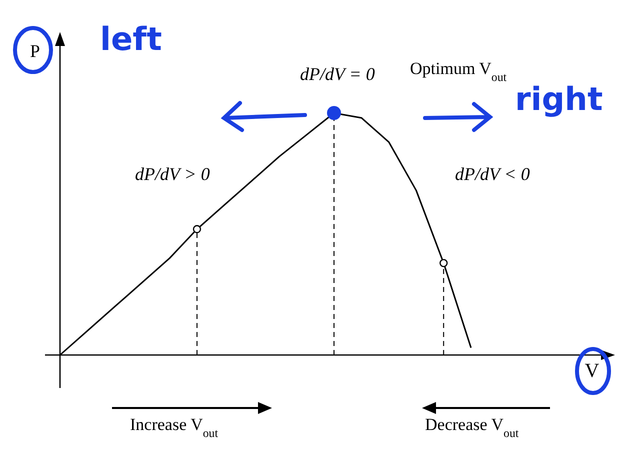  What do you see at coordinates (592, 371) in the screenshot?
I see `text: V` at bounding box center [592, 371].